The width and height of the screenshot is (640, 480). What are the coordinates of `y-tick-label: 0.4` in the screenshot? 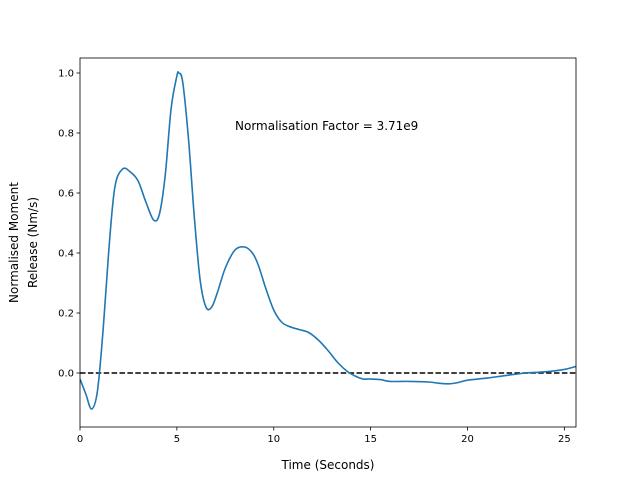 It's located at (66, 254).